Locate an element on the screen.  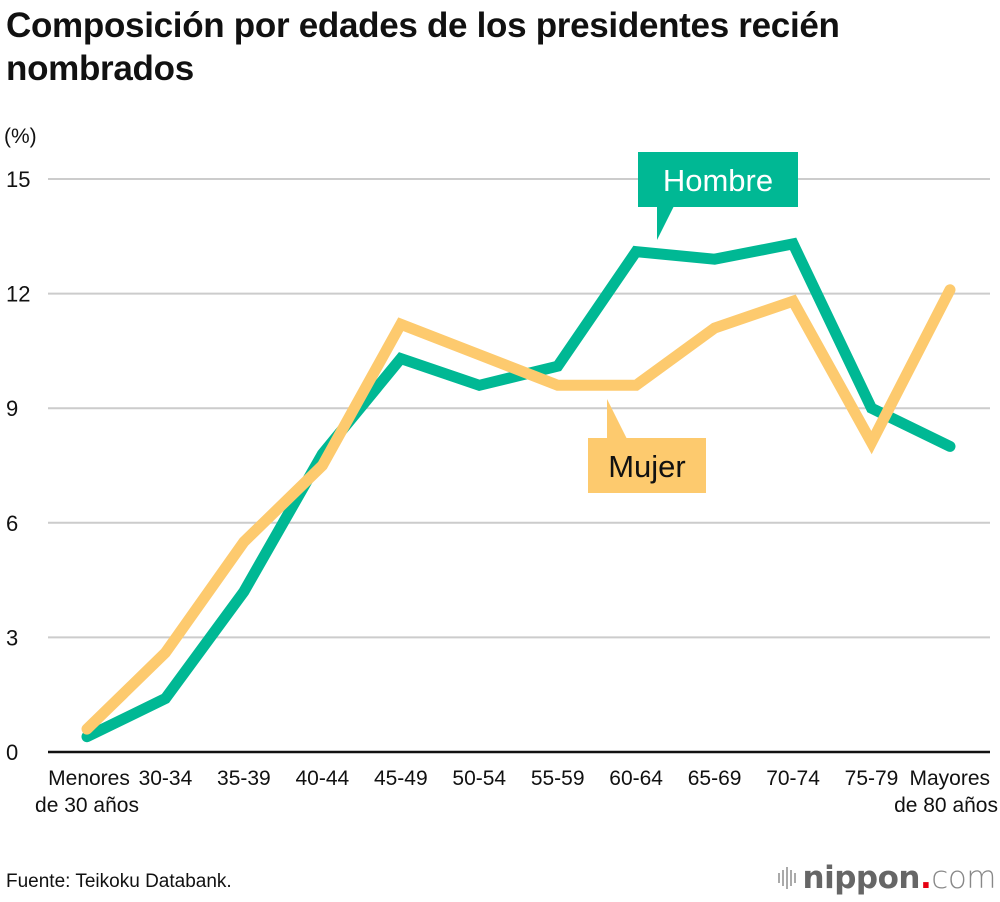
legend-label-hombre: Hombre is located at coordinates (718, 180).